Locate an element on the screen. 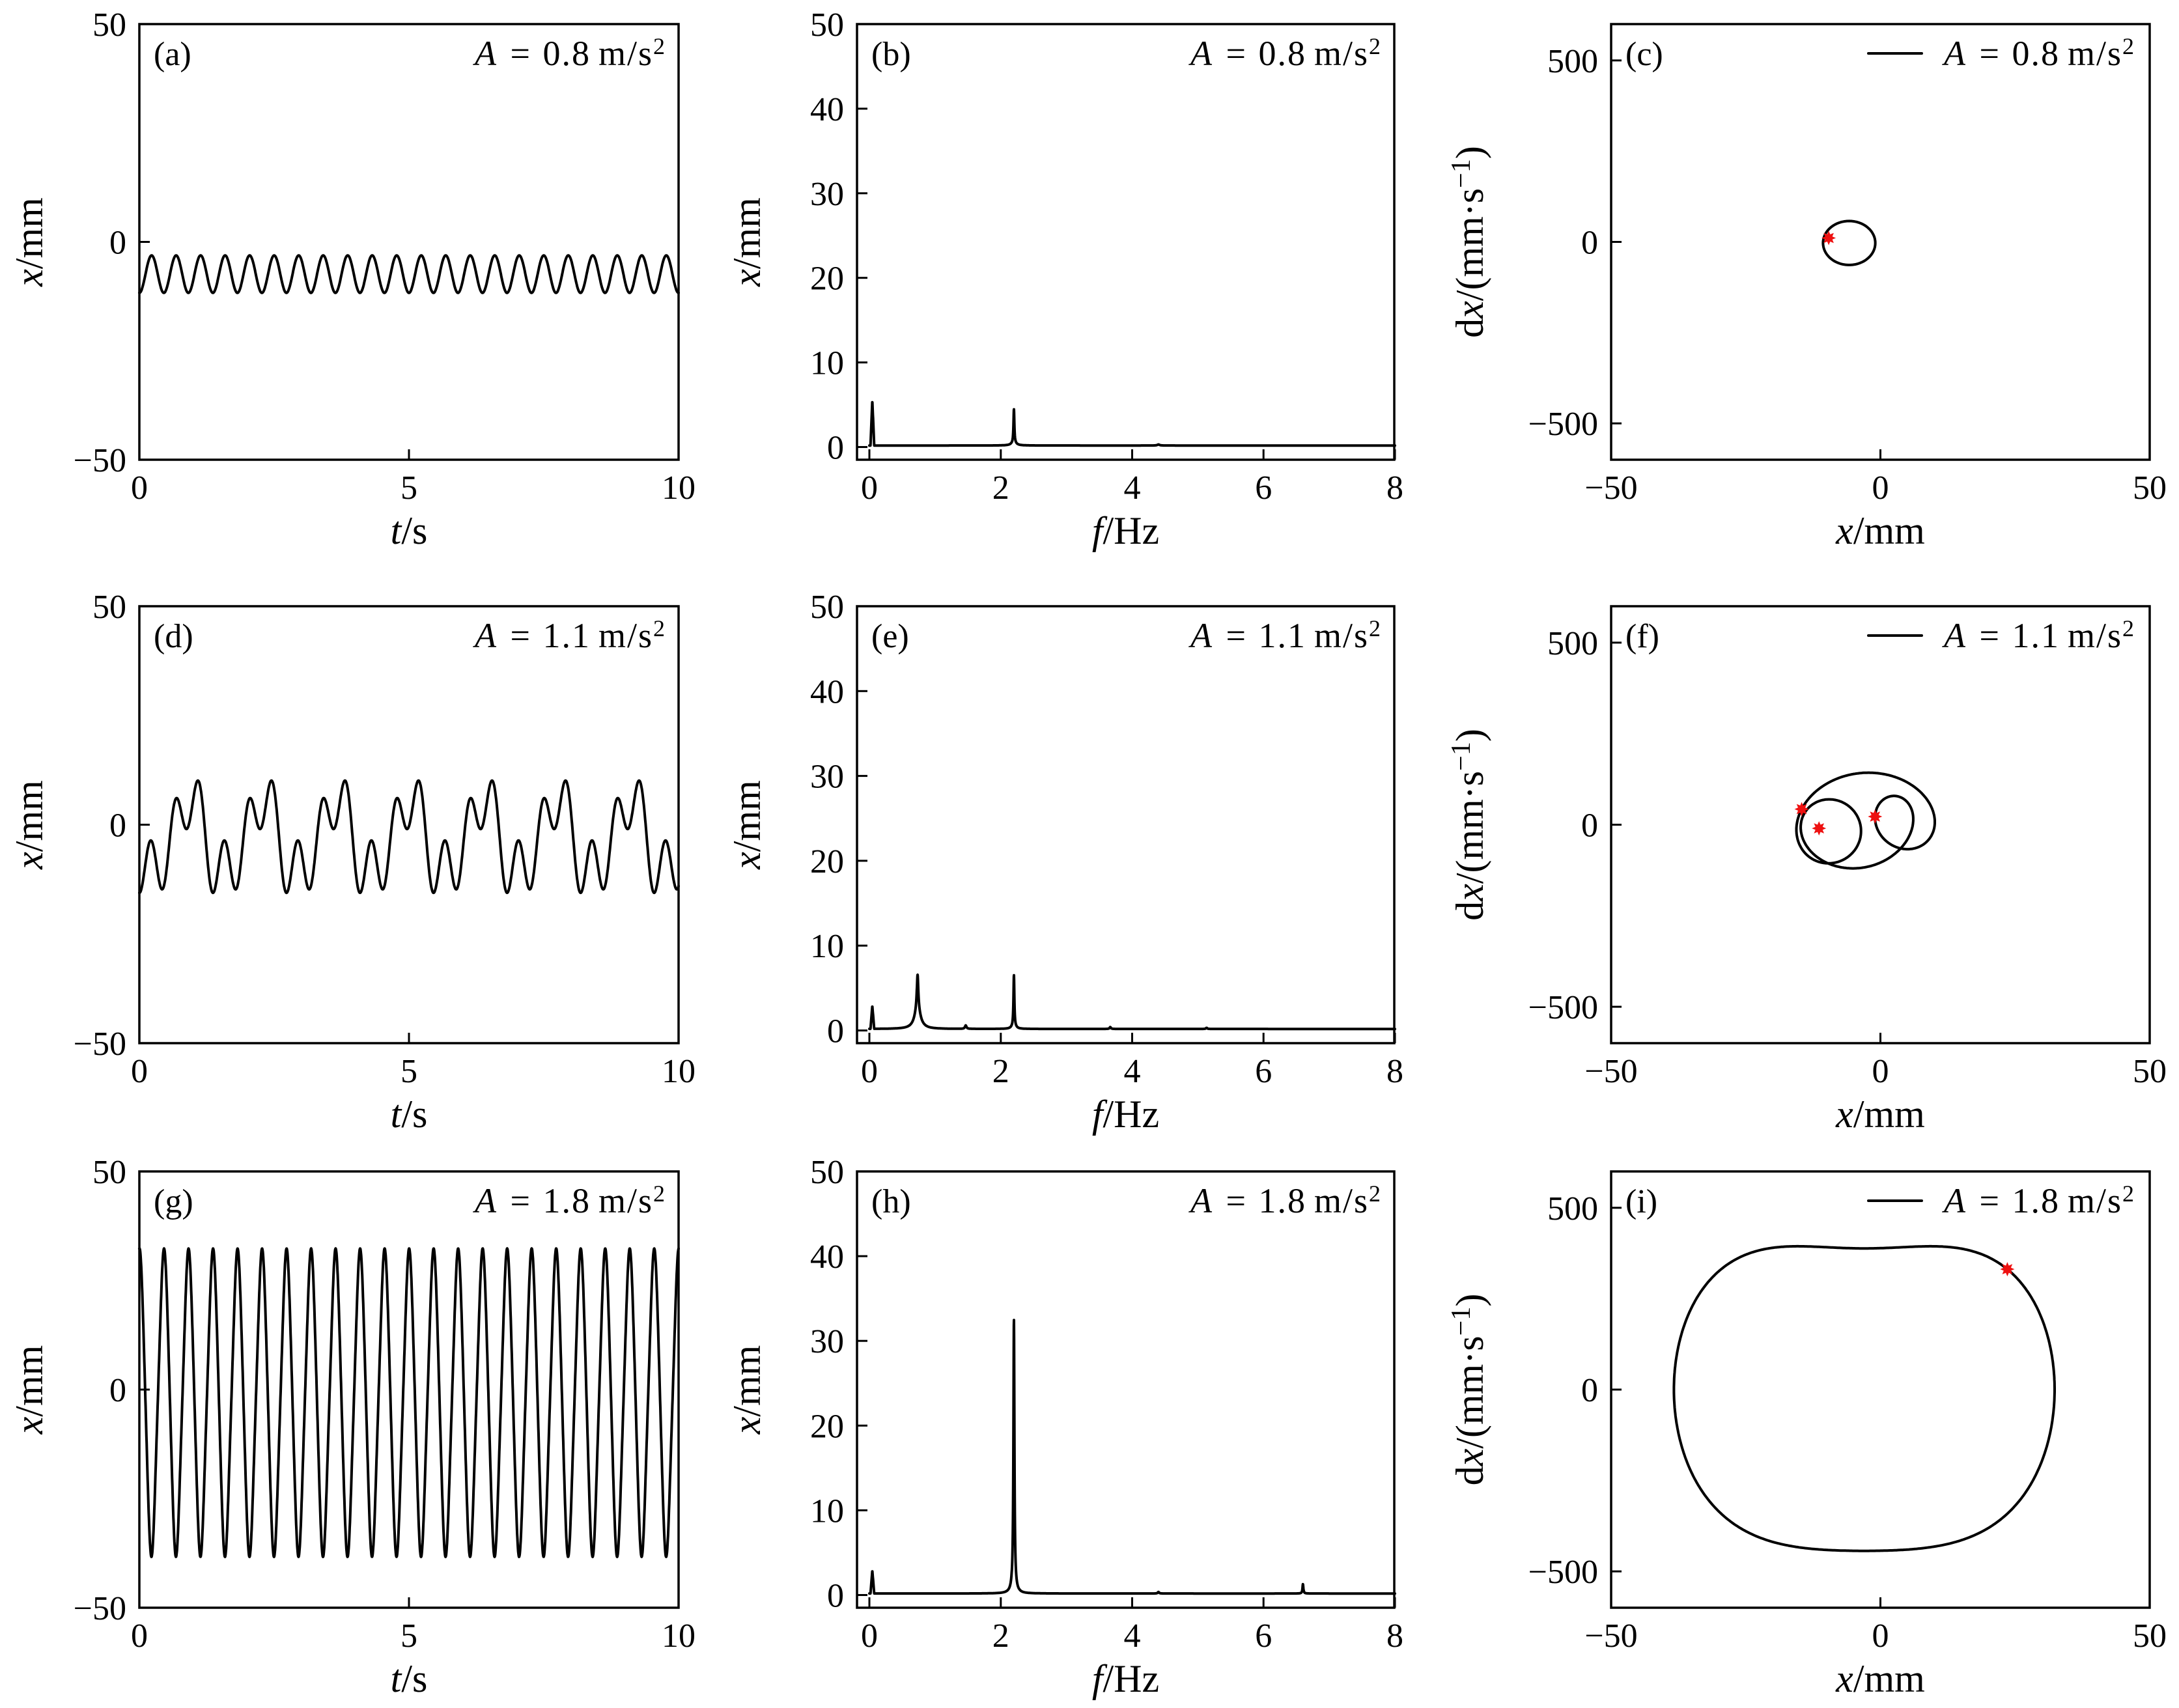 The image size is (2179, 1708). svg-text: (i) is located at coordinates (1641, 1202).